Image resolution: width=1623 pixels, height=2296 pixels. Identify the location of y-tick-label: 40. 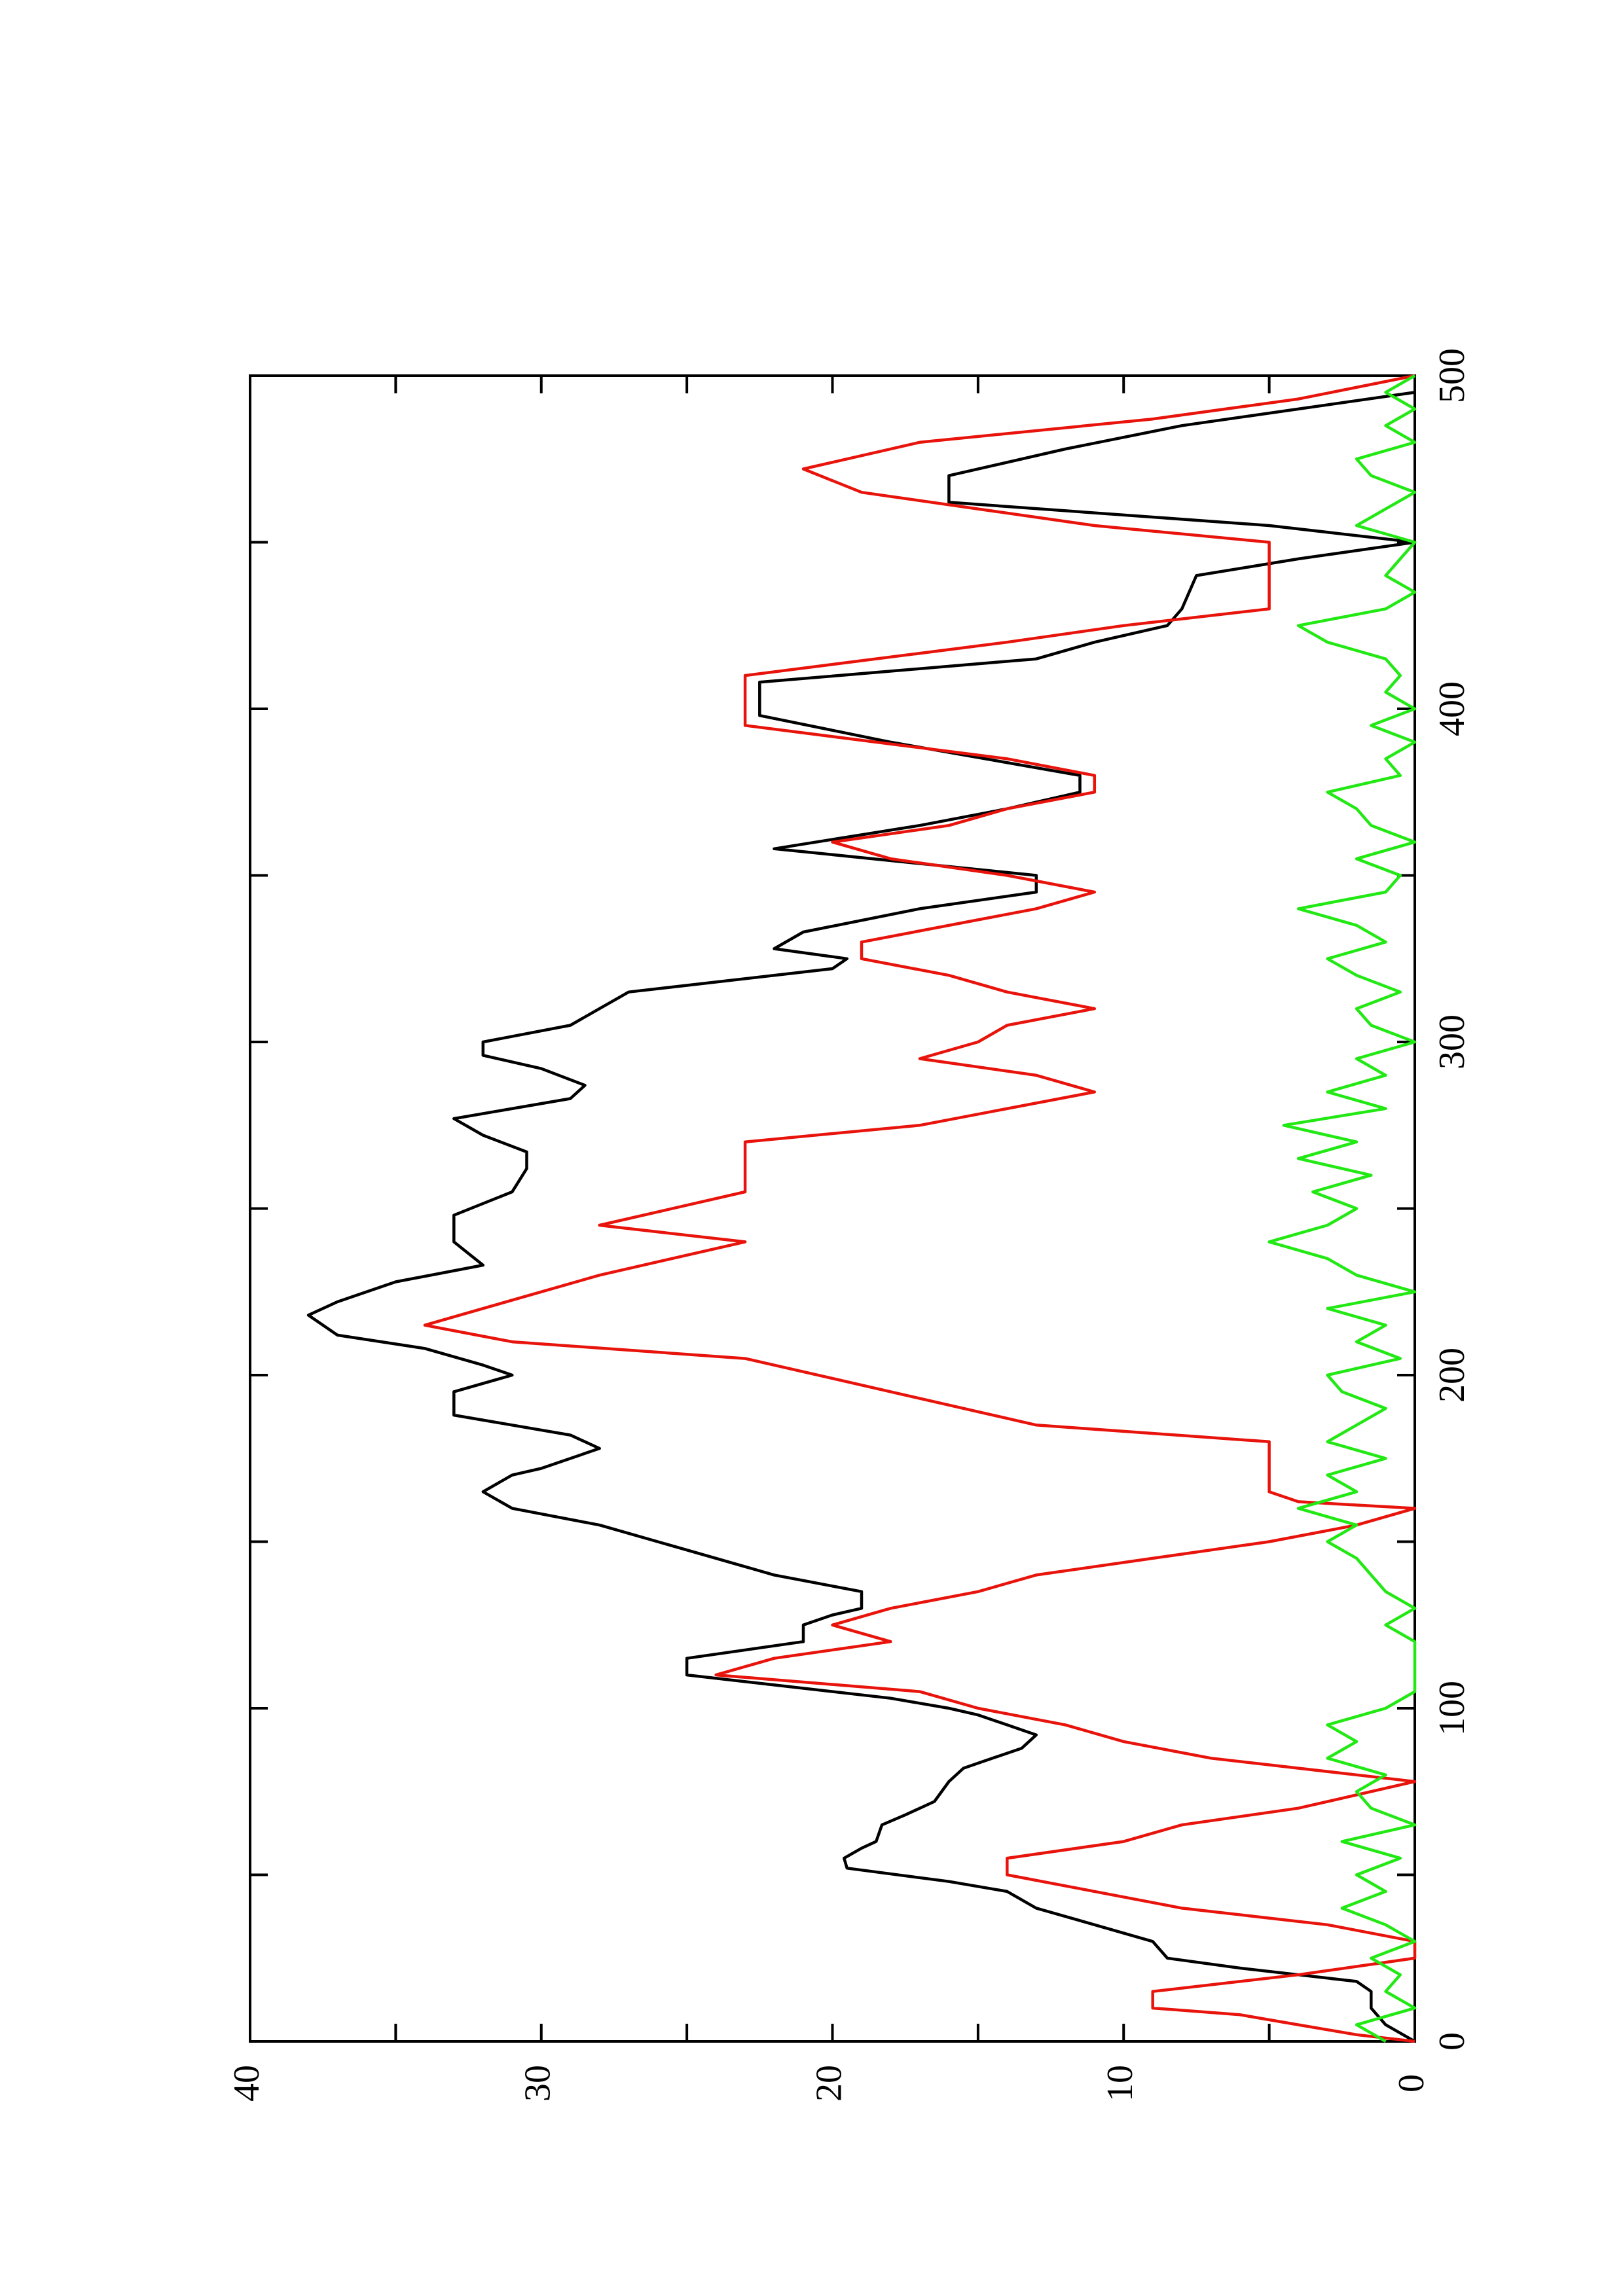
(247, 2083).